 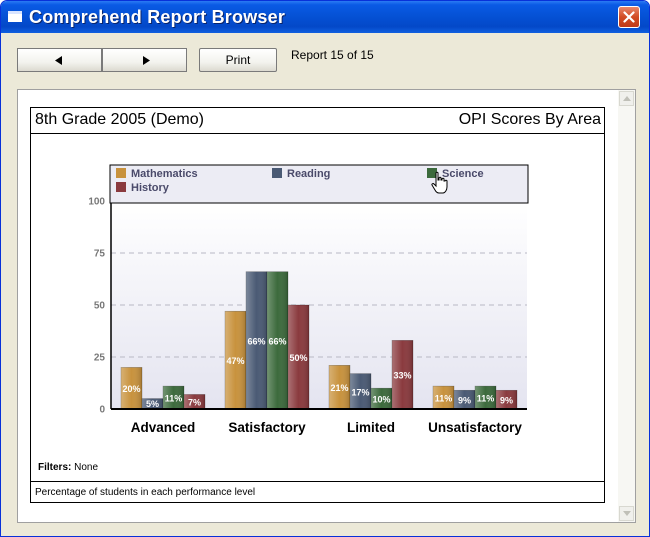 What do you see at coordinates (96, 202) in the screenshot?
I see `y-tick-label: 100` at bounding box center [96, 202].